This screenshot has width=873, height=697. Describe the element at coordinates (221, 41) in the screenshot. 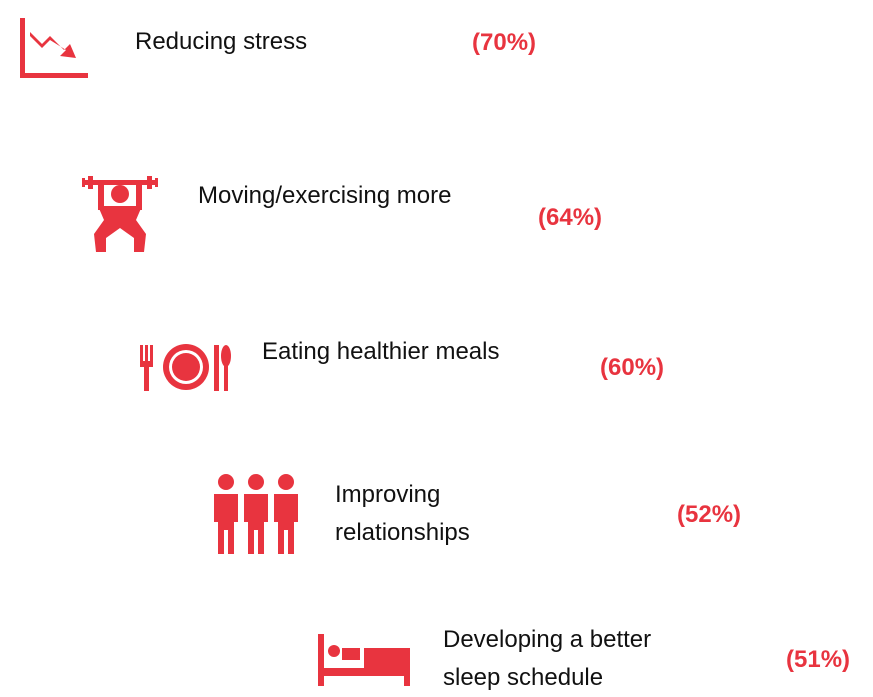

I see `item-label: Reducing stress` at that location.